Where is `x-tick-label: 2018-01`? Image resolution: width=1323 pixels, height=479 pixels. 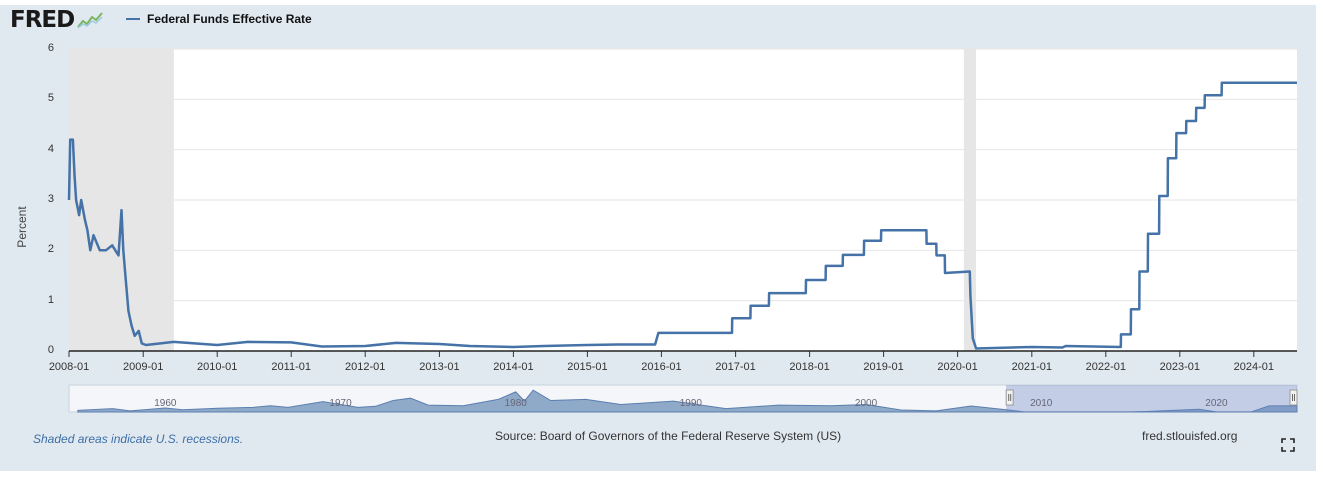 x-tick-label: 2018-01 is located at coordinates (809, 367).